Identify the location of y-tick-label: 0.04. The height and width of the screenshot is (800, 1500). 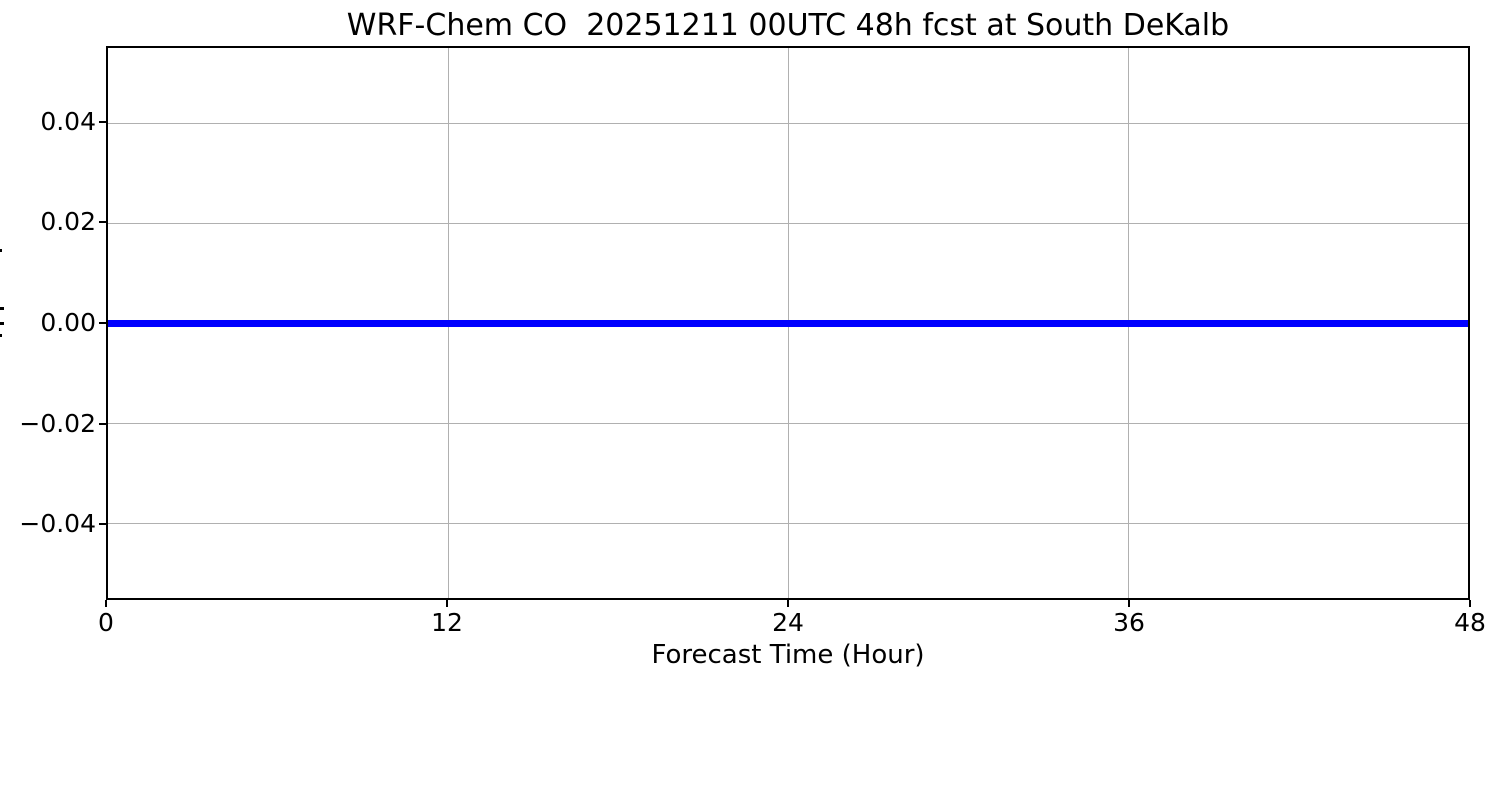
(68, 121).